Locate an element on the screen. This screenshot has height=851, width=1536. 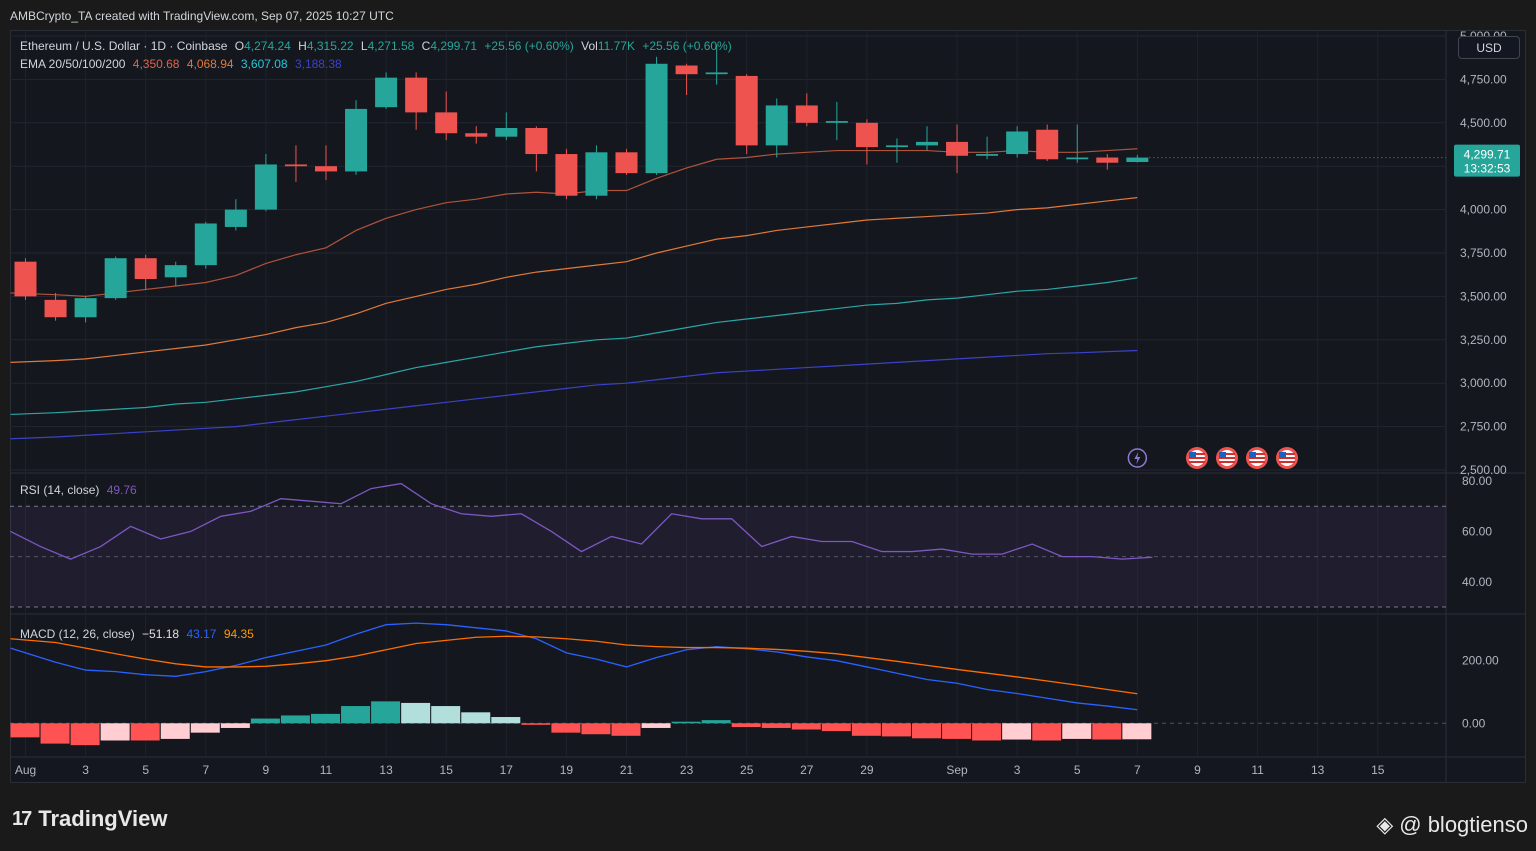
rsi-band is located at coordinates (728, 556).